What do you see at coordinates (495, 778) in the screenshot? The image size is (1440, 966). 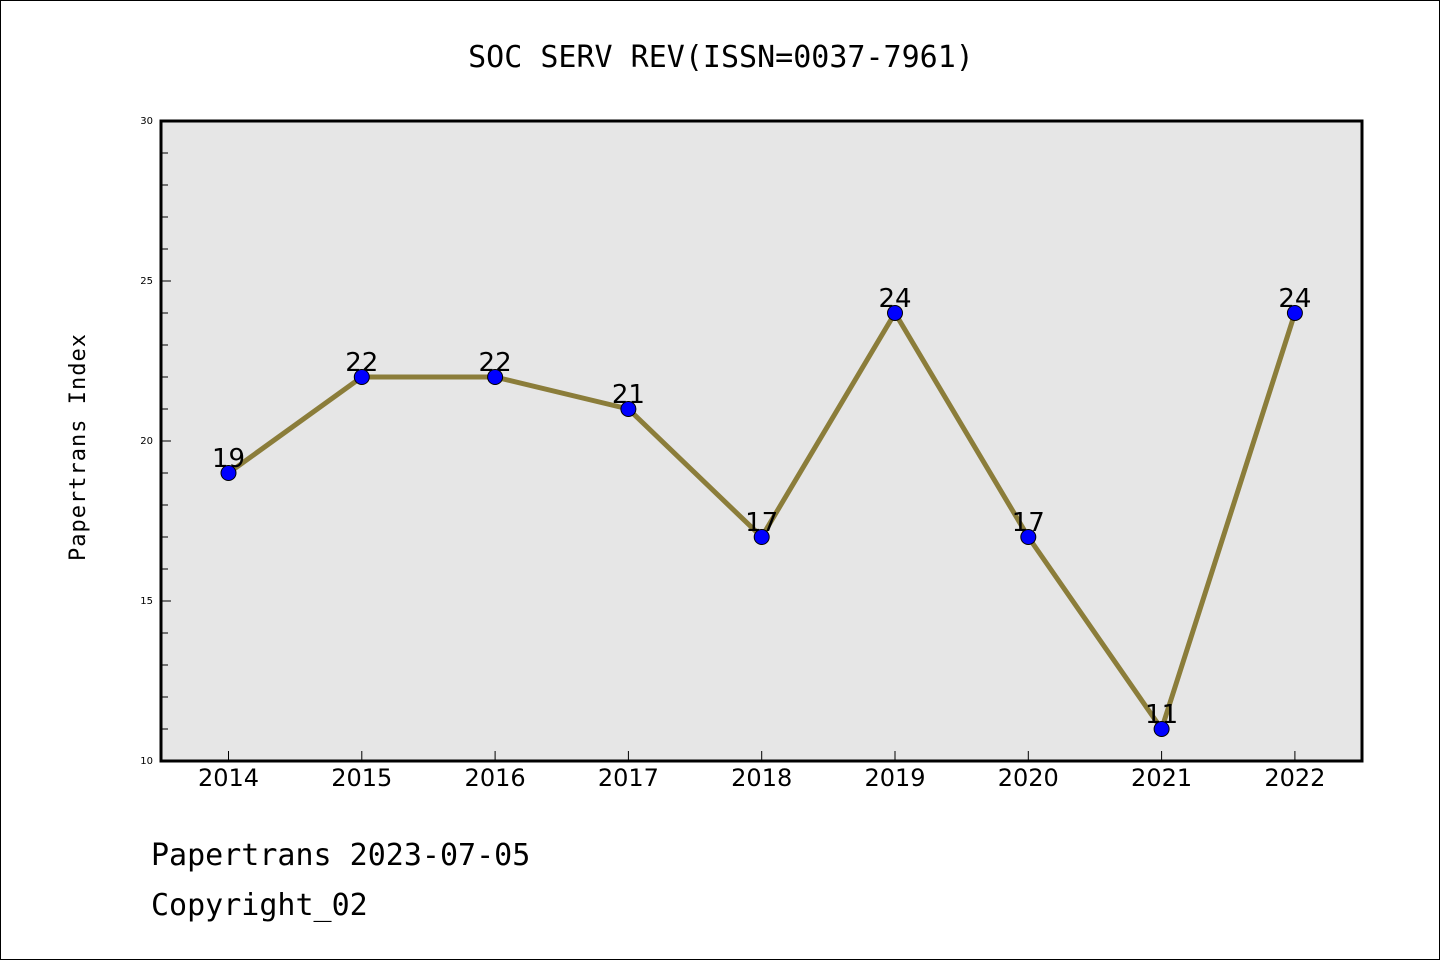 I see `x-tick-label: 2016` at bounding box center [495, 778].